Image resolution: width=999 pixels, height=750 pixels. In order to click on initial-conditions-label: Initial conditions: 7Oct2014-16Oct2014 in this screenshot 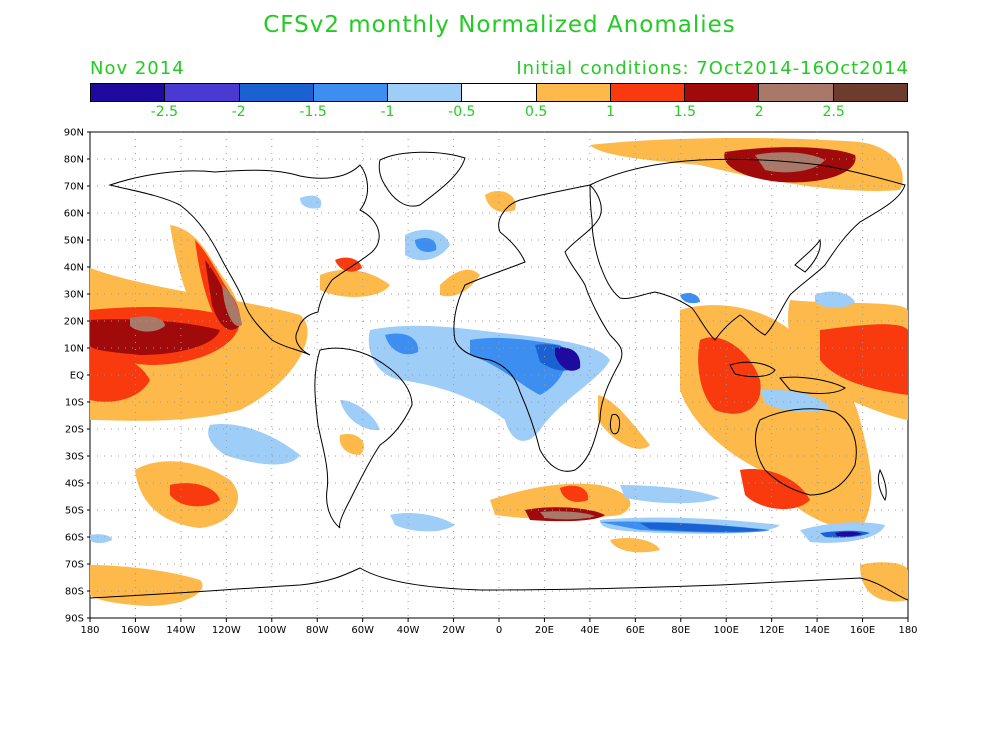, I will do `click(712, 68)`.